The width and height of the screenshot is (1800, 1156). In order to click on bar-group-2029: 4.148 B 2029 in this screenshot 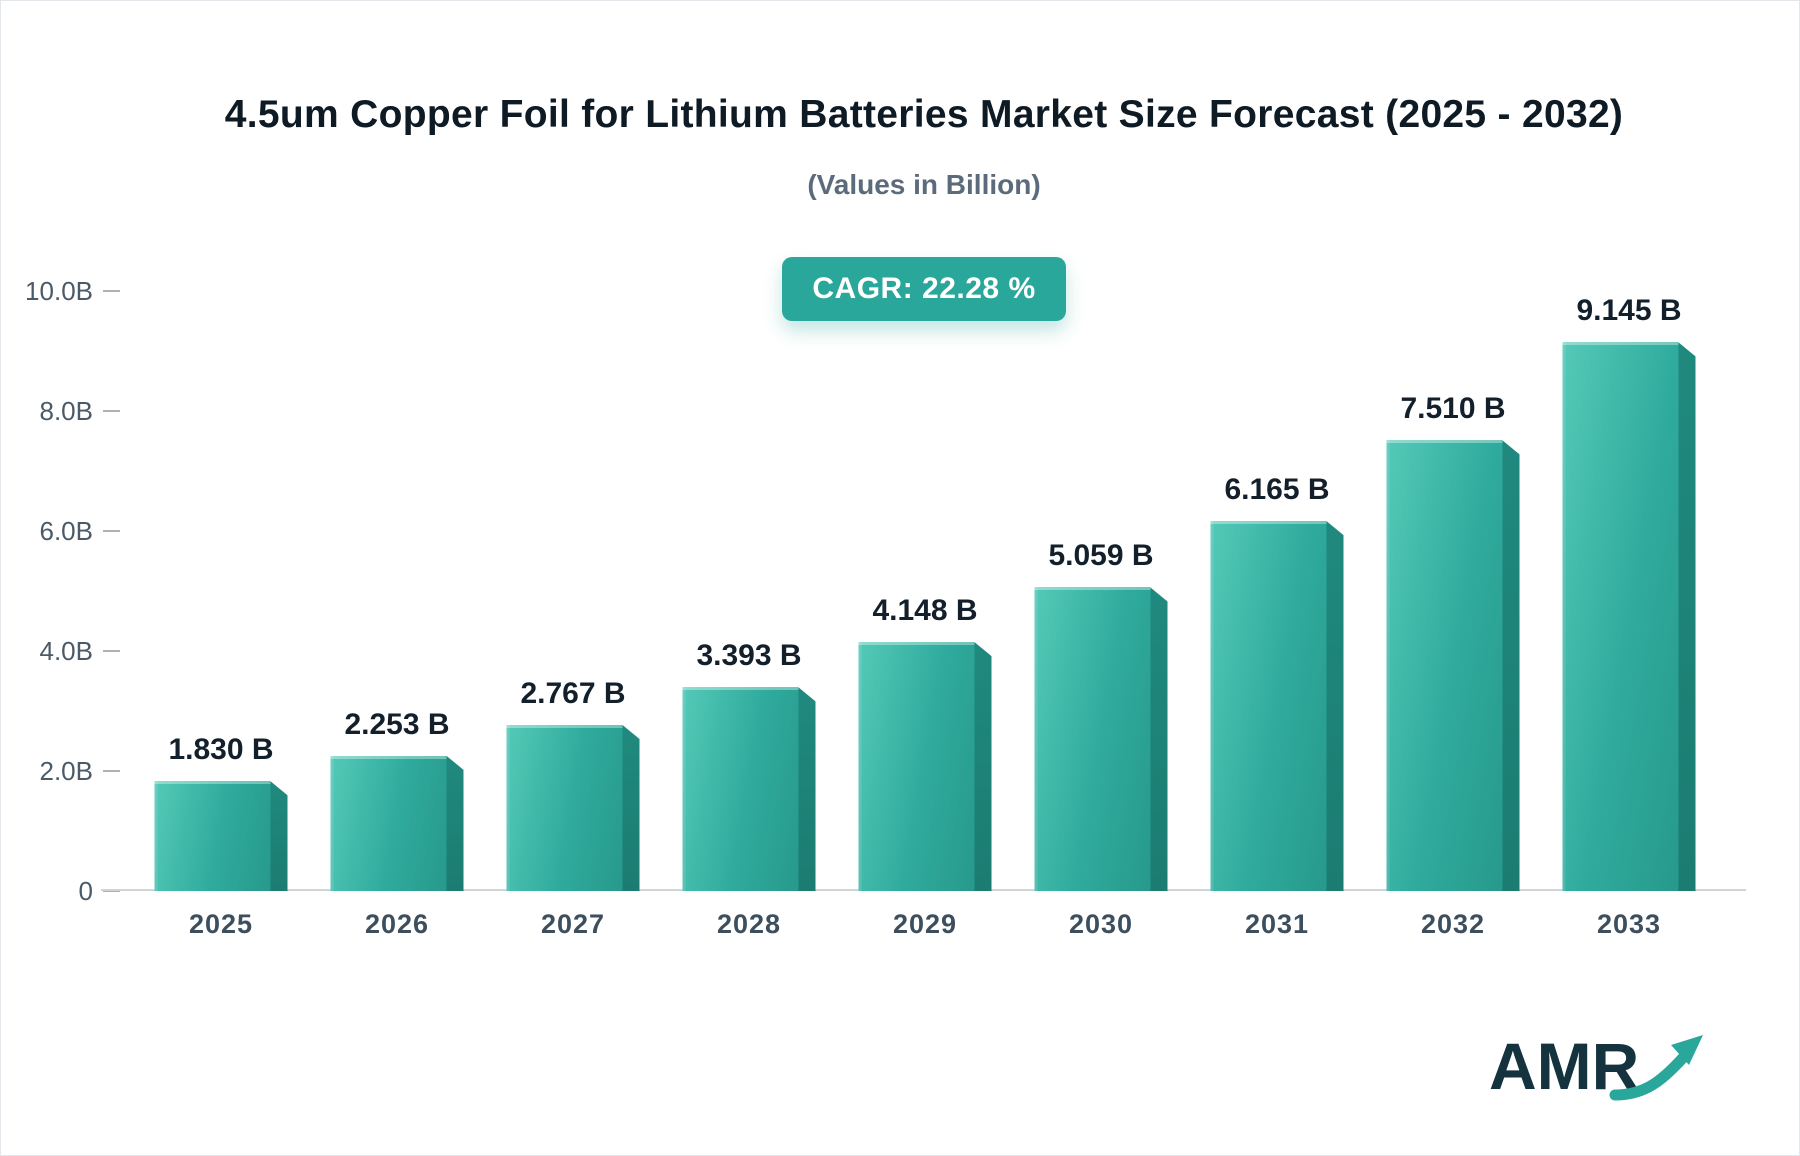, I will do `click(925, 615)`.